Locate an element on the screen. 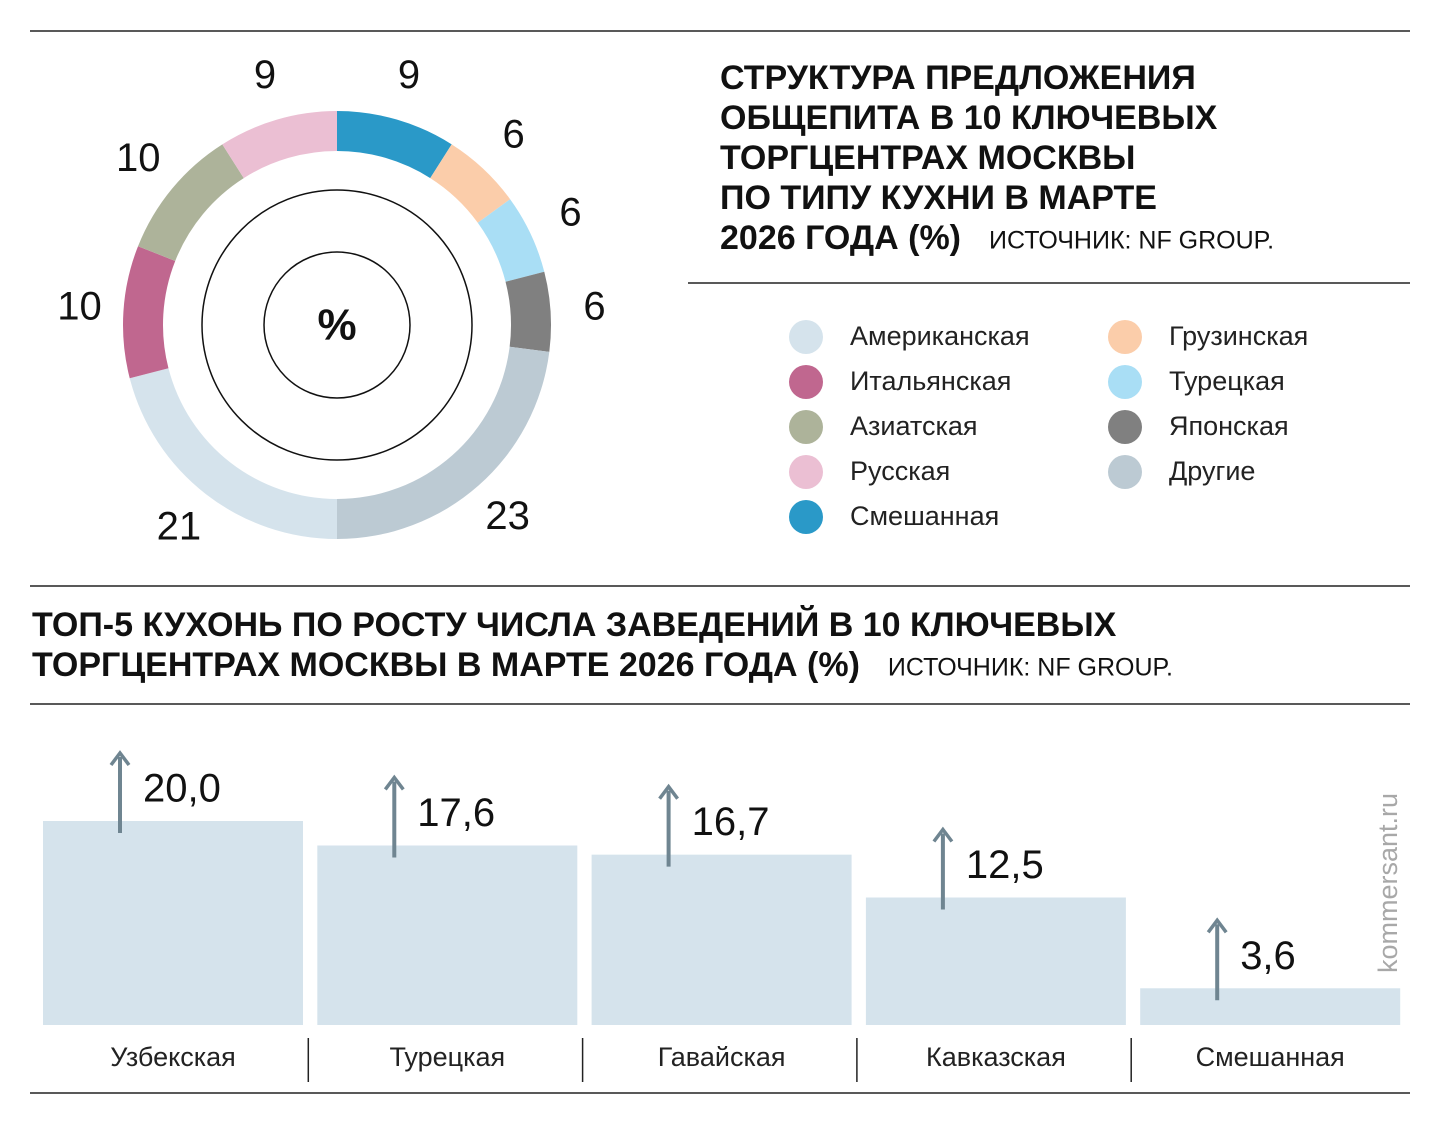 Image resolution: width=1440 pixels, height=1124 pixels. center-label: % is located at coordinates (336, 325).